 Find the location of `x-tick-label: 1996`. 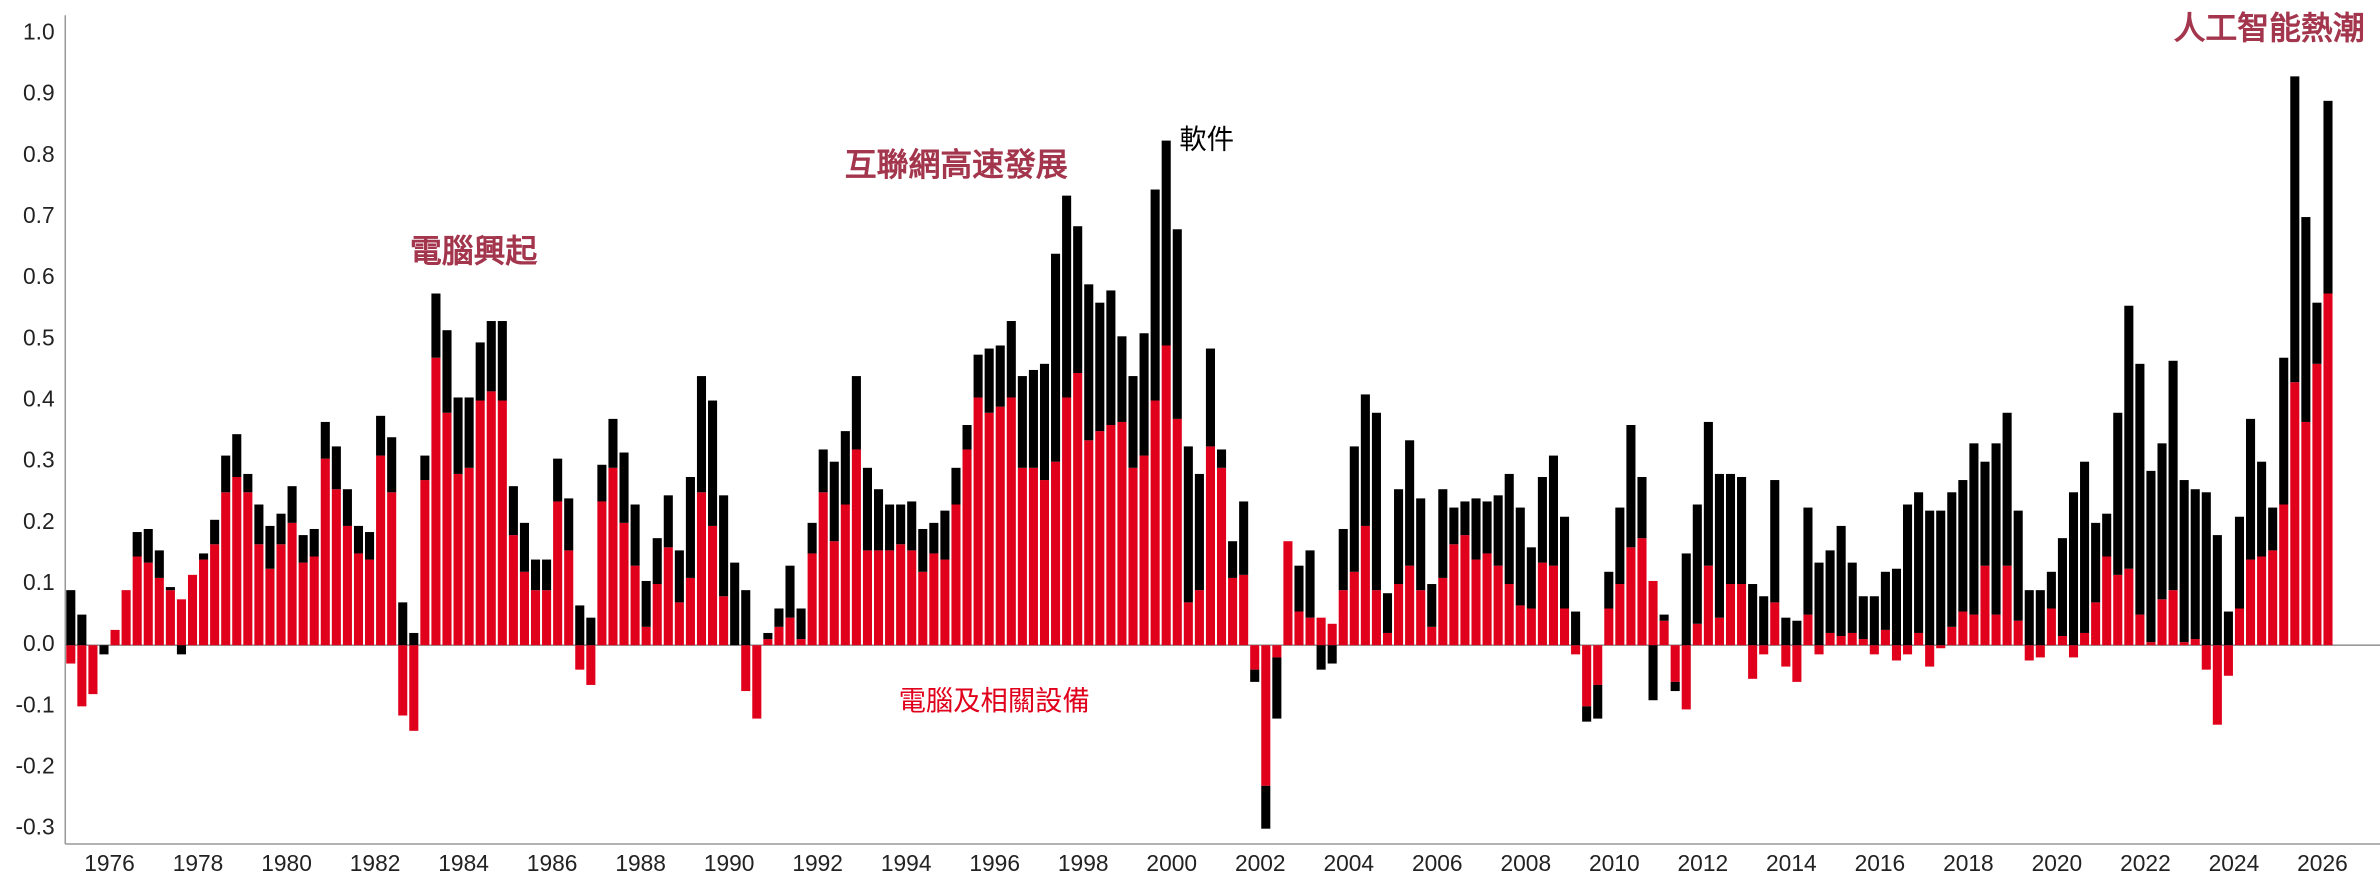

x-tick-label: 1996 is located at coordinates (994, 863).